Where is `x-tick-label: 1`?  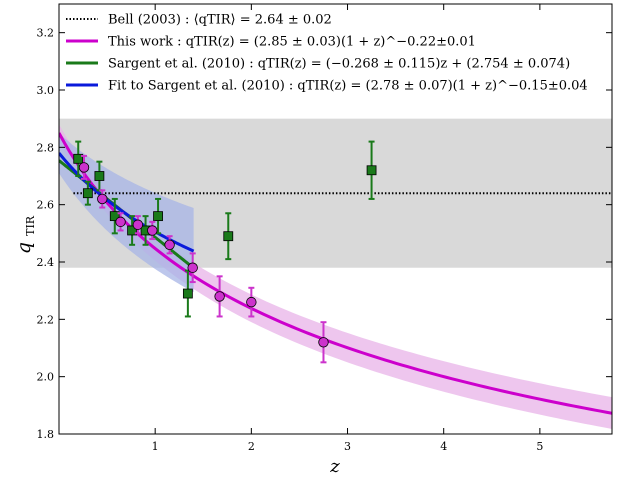 x-tick-label: 1 is located at coordinates (155, 446).